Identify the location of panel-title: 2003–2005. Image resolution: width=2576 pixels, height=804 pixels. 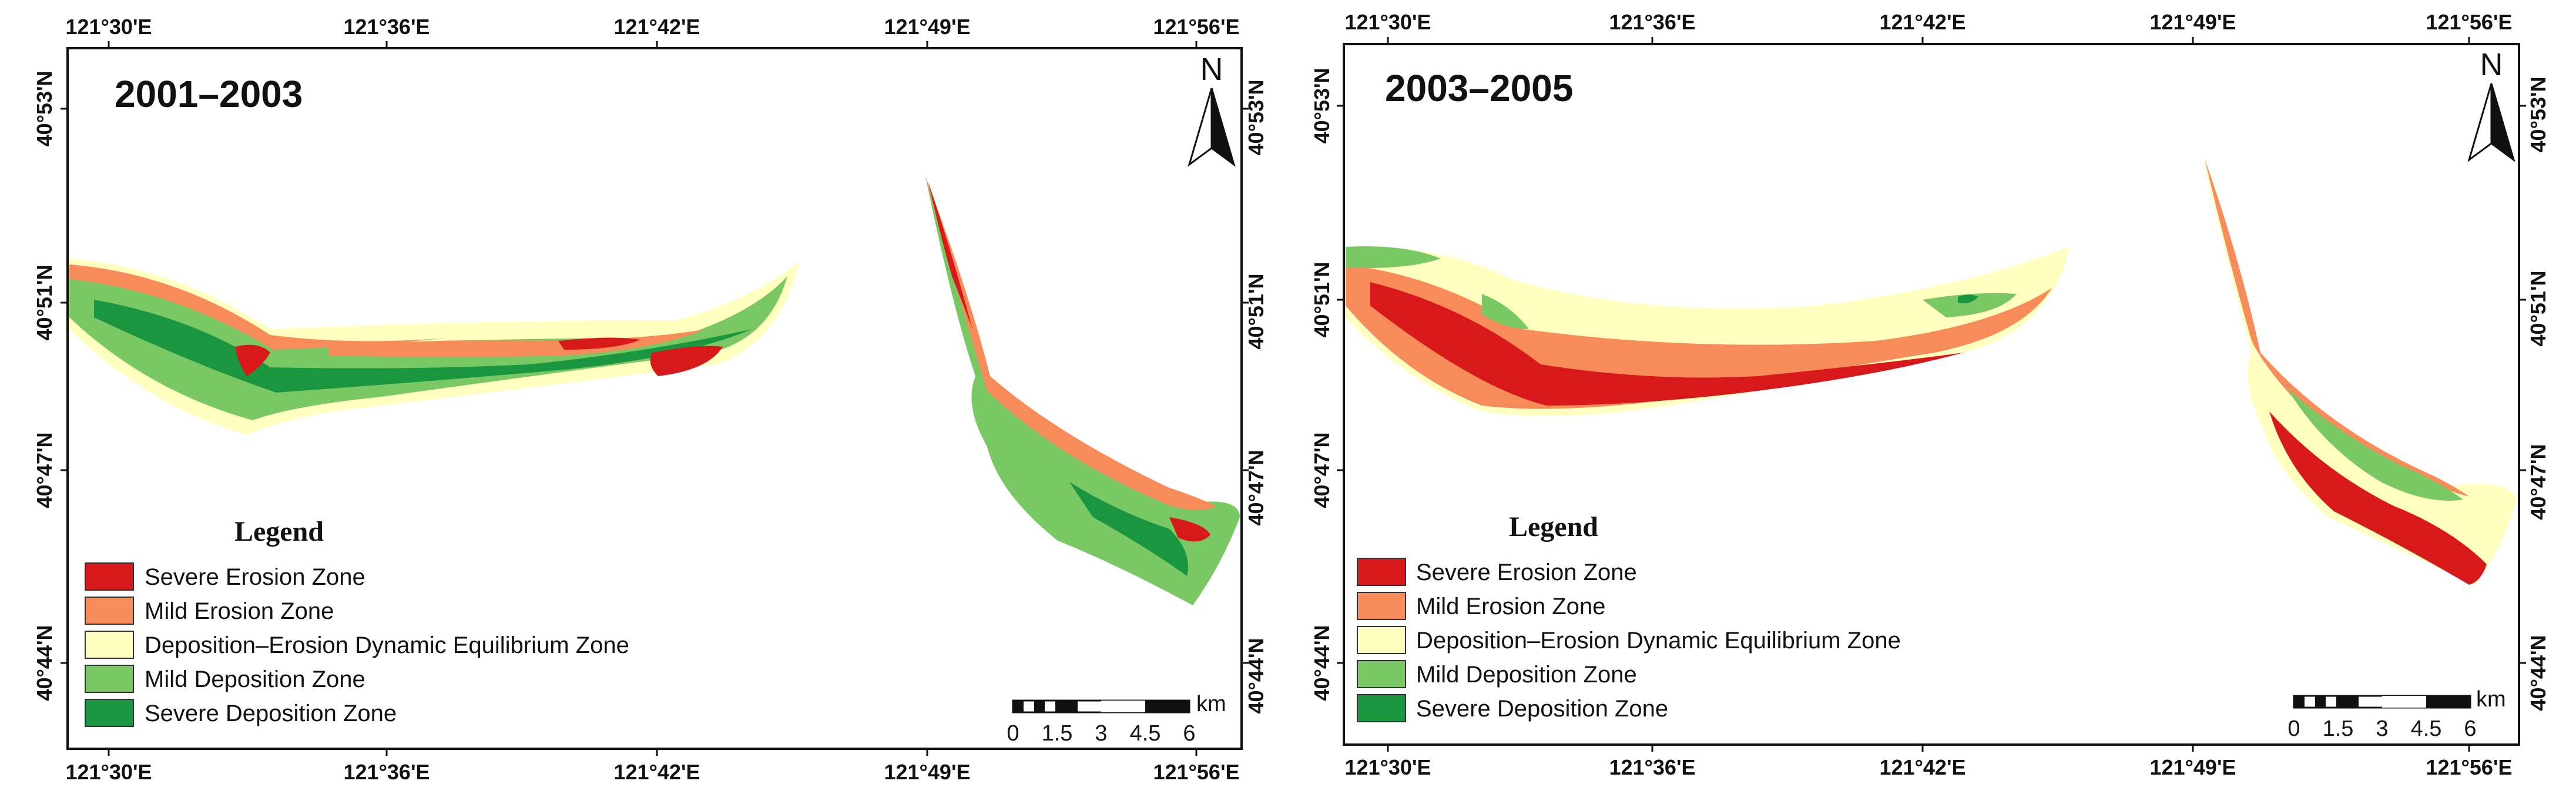
(1479, 88).